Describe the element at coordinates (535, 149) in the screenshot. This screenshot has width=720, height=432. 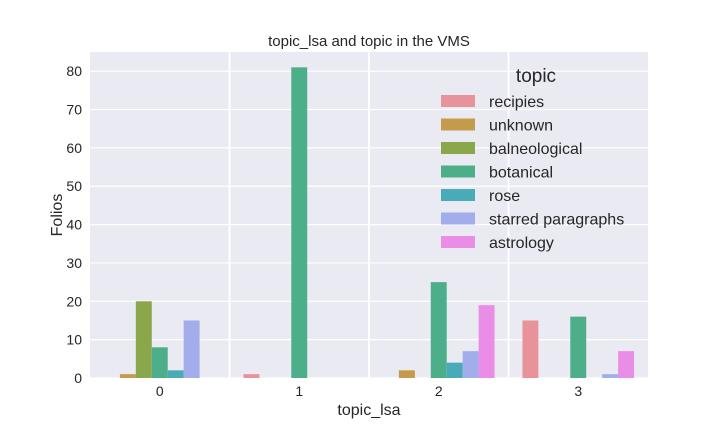
I see `legend-label: balneological` at that location.